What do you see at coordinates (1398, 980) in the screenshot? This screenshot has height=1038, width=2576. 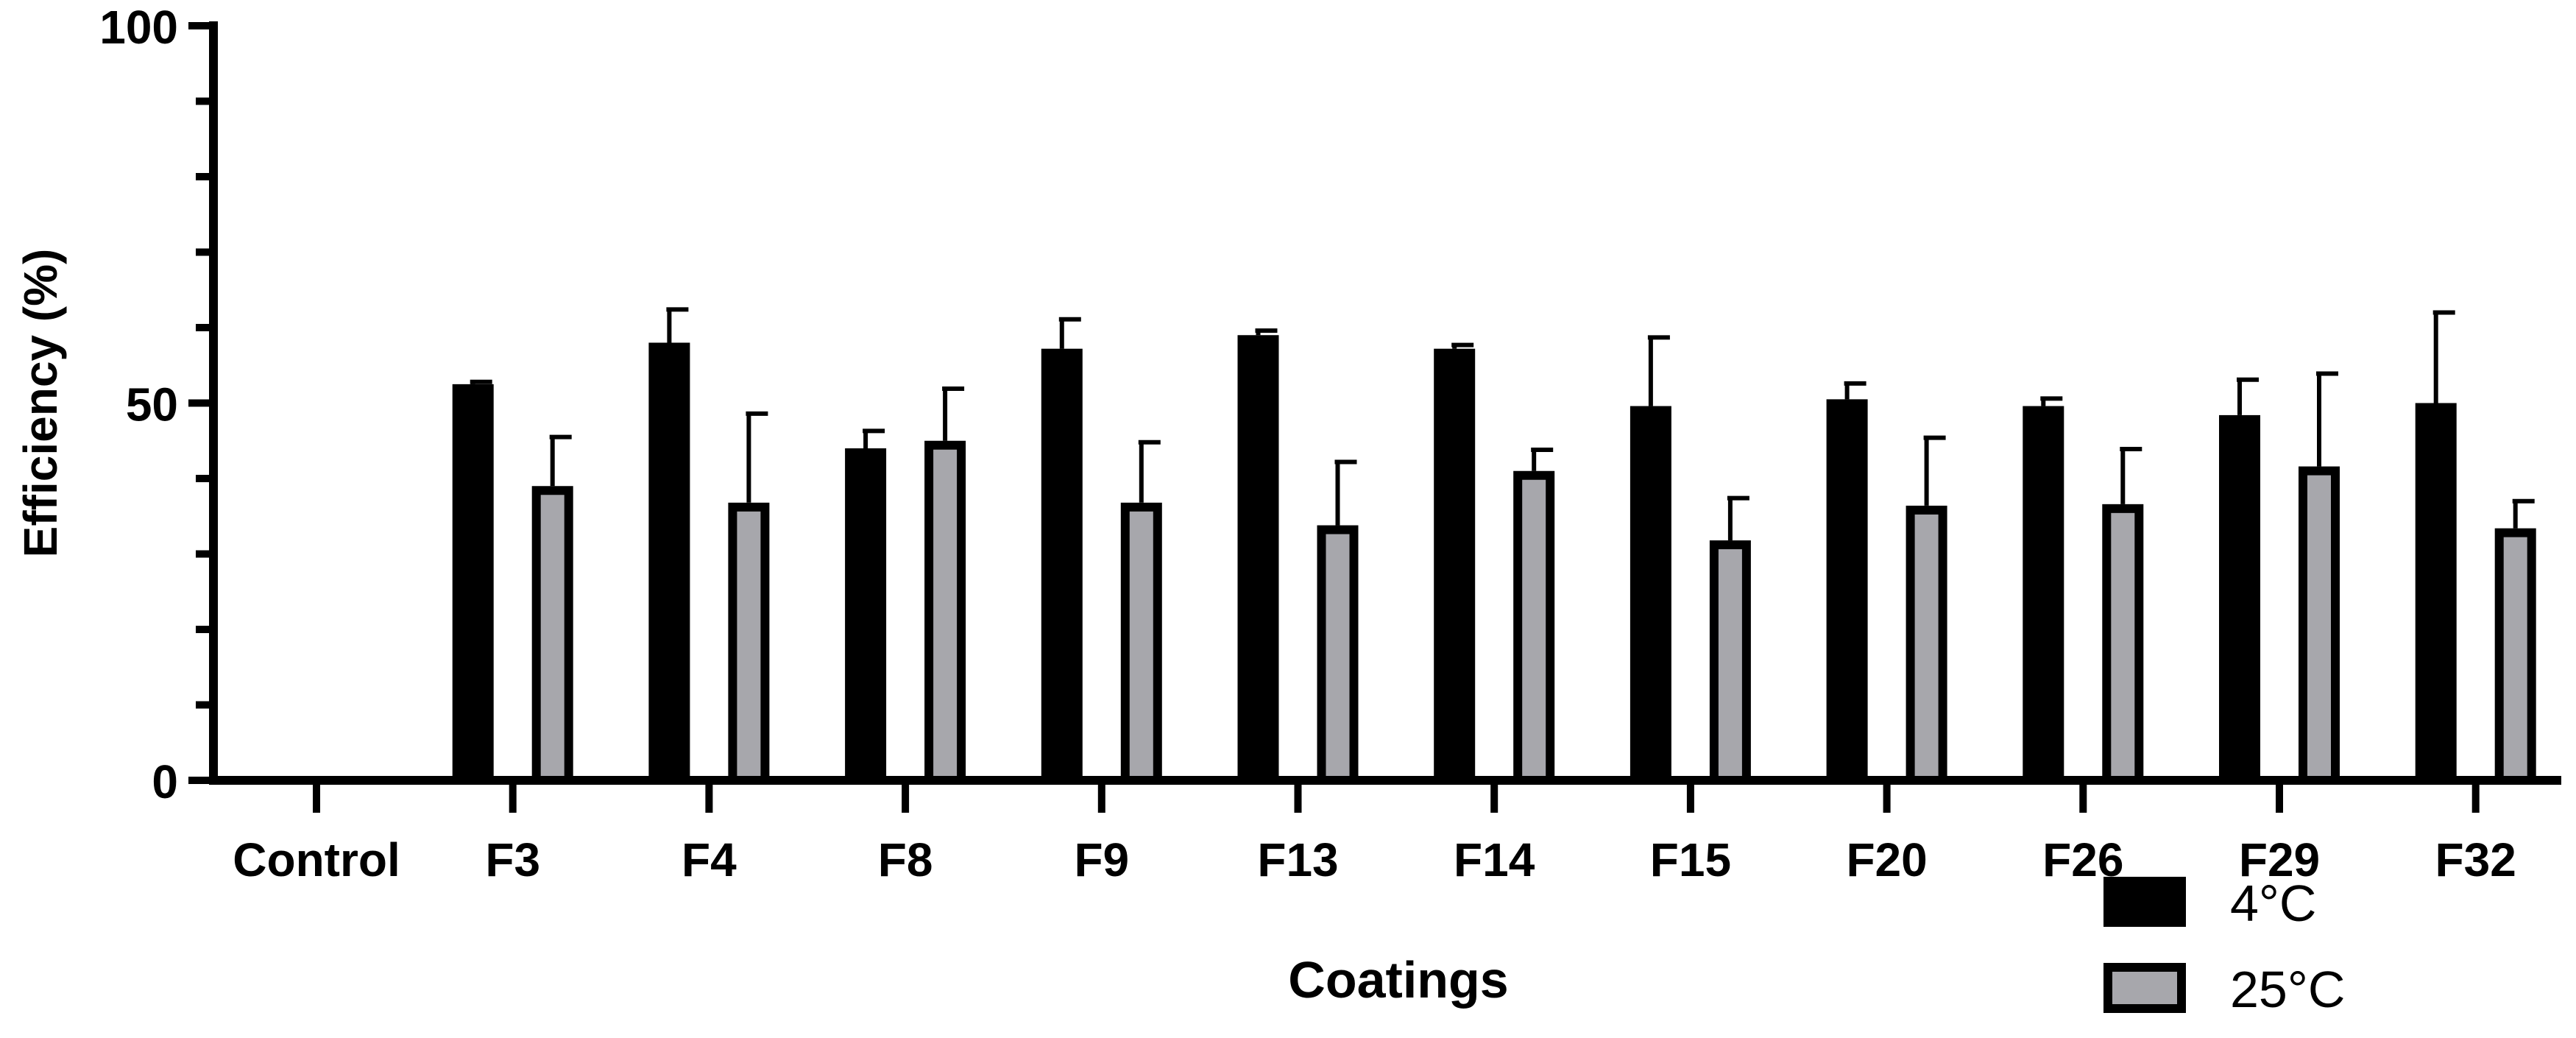 I see `x-axis-label: Coatings` at bounding box center [1398, 980].